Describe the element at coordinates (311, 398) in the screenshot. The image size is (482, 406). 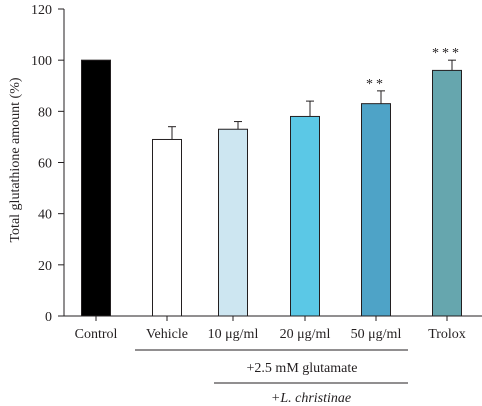
I see `extract-label: +L. christinae` at that location.